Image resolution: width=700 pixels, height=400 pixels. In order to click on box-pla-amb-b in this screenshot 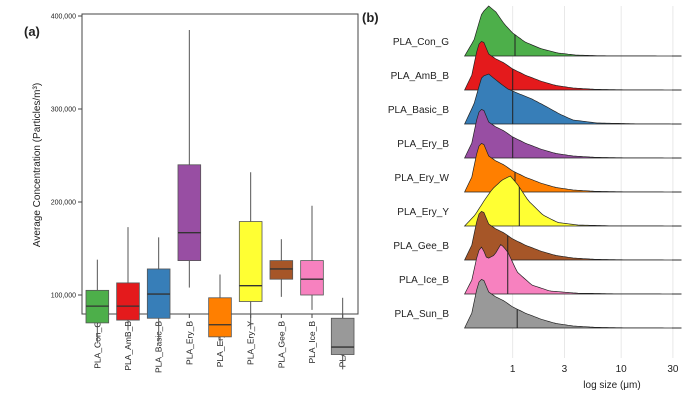, I will do `click(128, 279)`.